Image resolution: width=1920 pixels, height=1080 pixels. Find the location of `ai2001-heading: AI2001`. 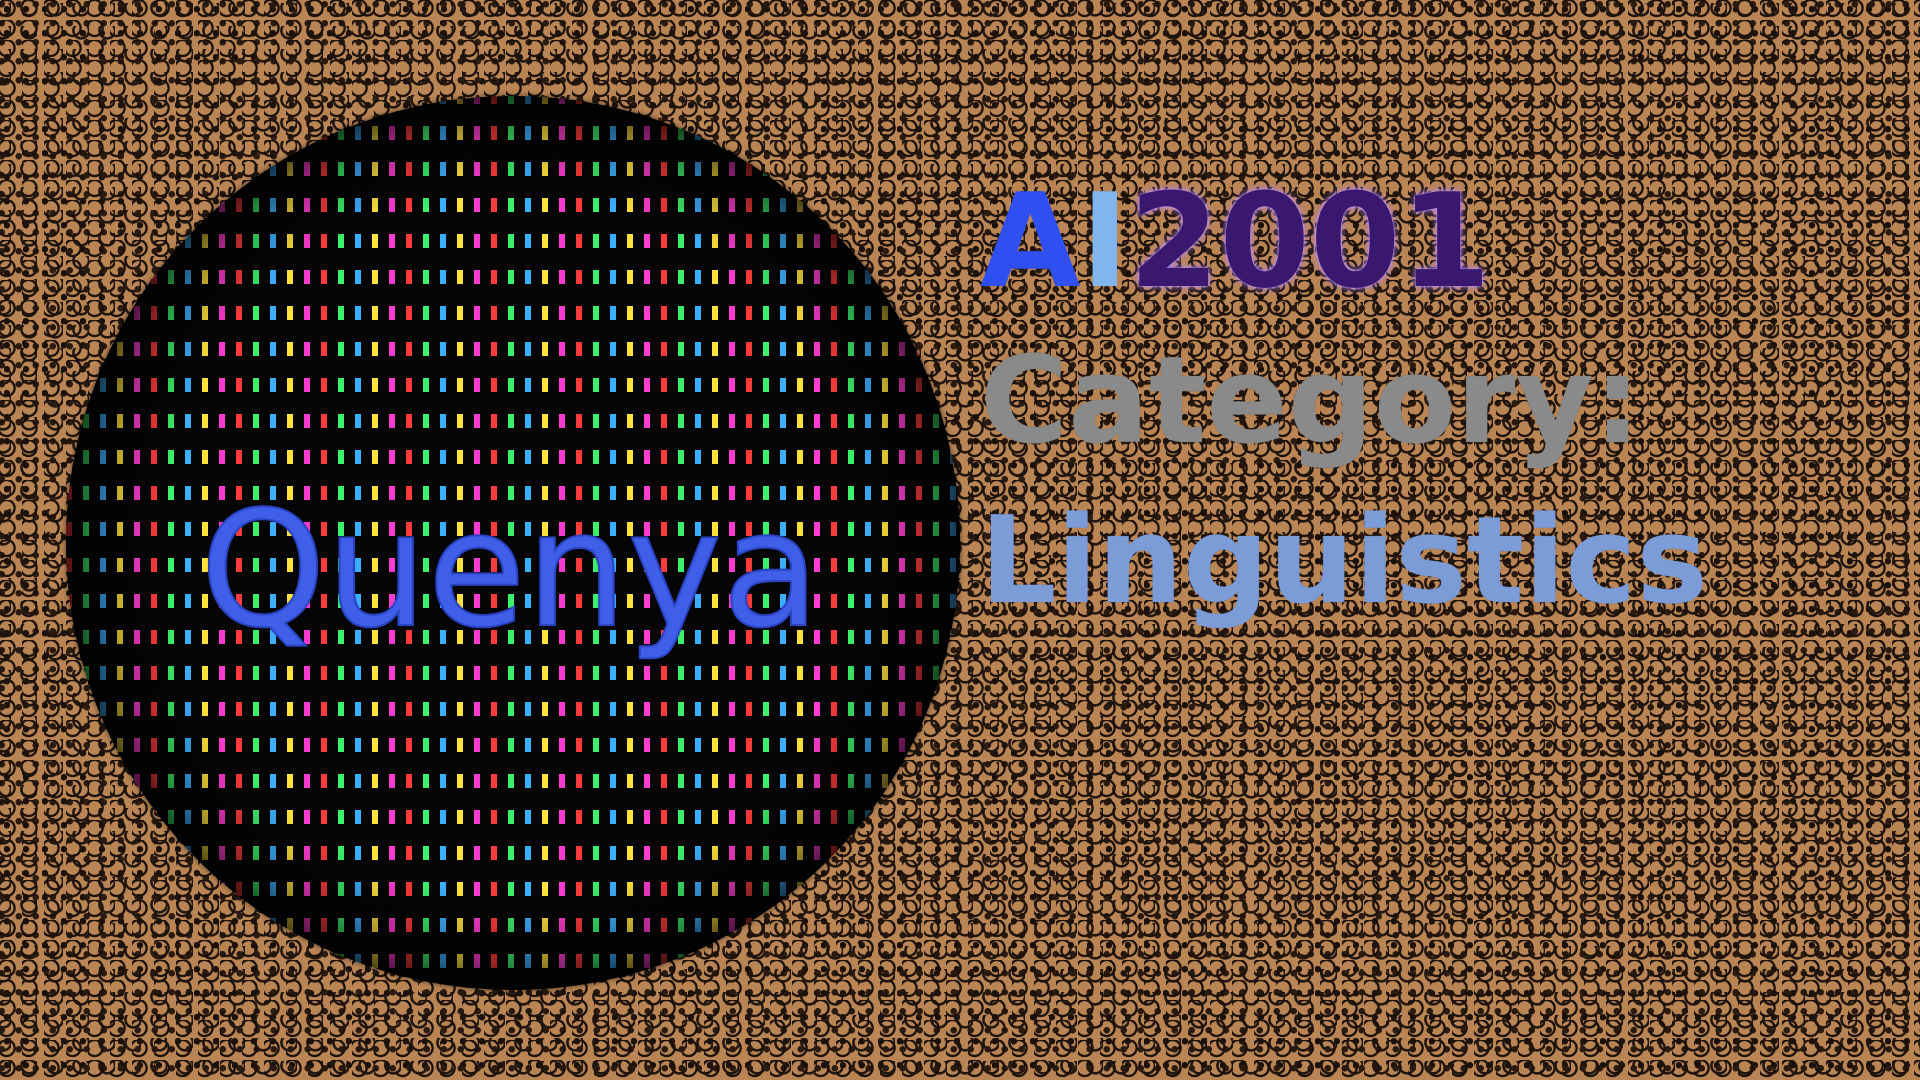

ai2001-heading: AI2001 is located at coordinates (1430, 241).